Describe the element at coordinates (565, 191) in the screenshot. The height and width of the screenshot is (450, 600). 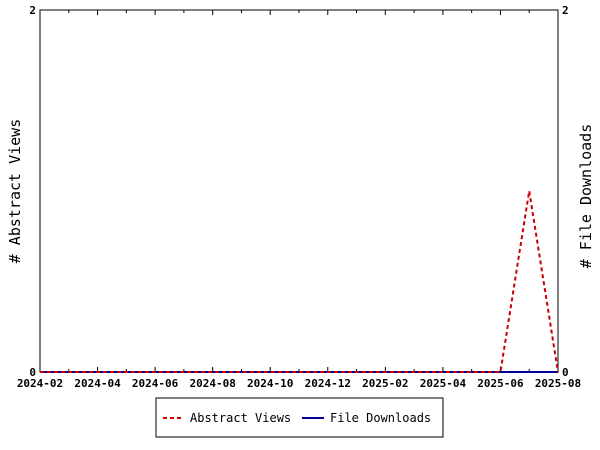
I see `right-y-axis-tick-labels: 02` at that location.